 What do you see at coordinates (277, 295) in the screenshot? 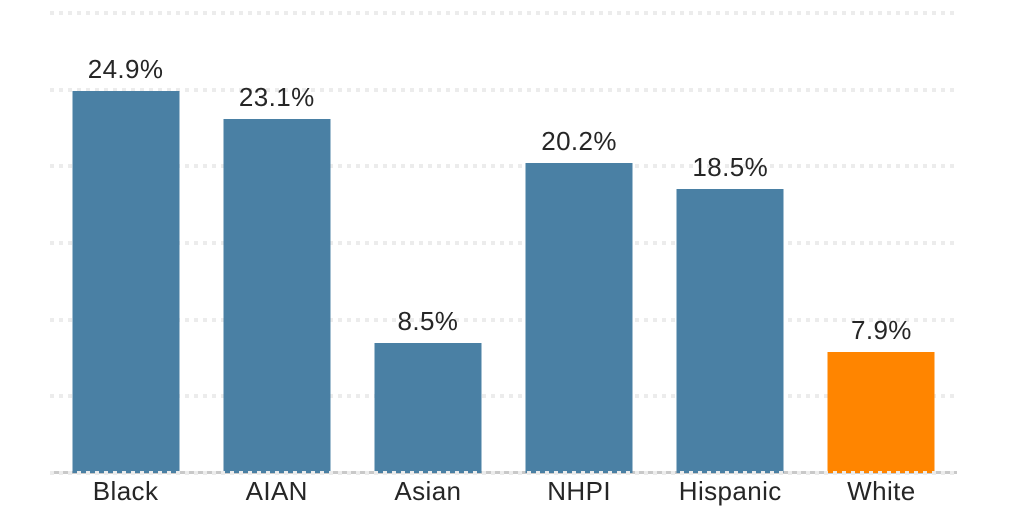
I see `bar-aian` at bounding box center [277, 295].